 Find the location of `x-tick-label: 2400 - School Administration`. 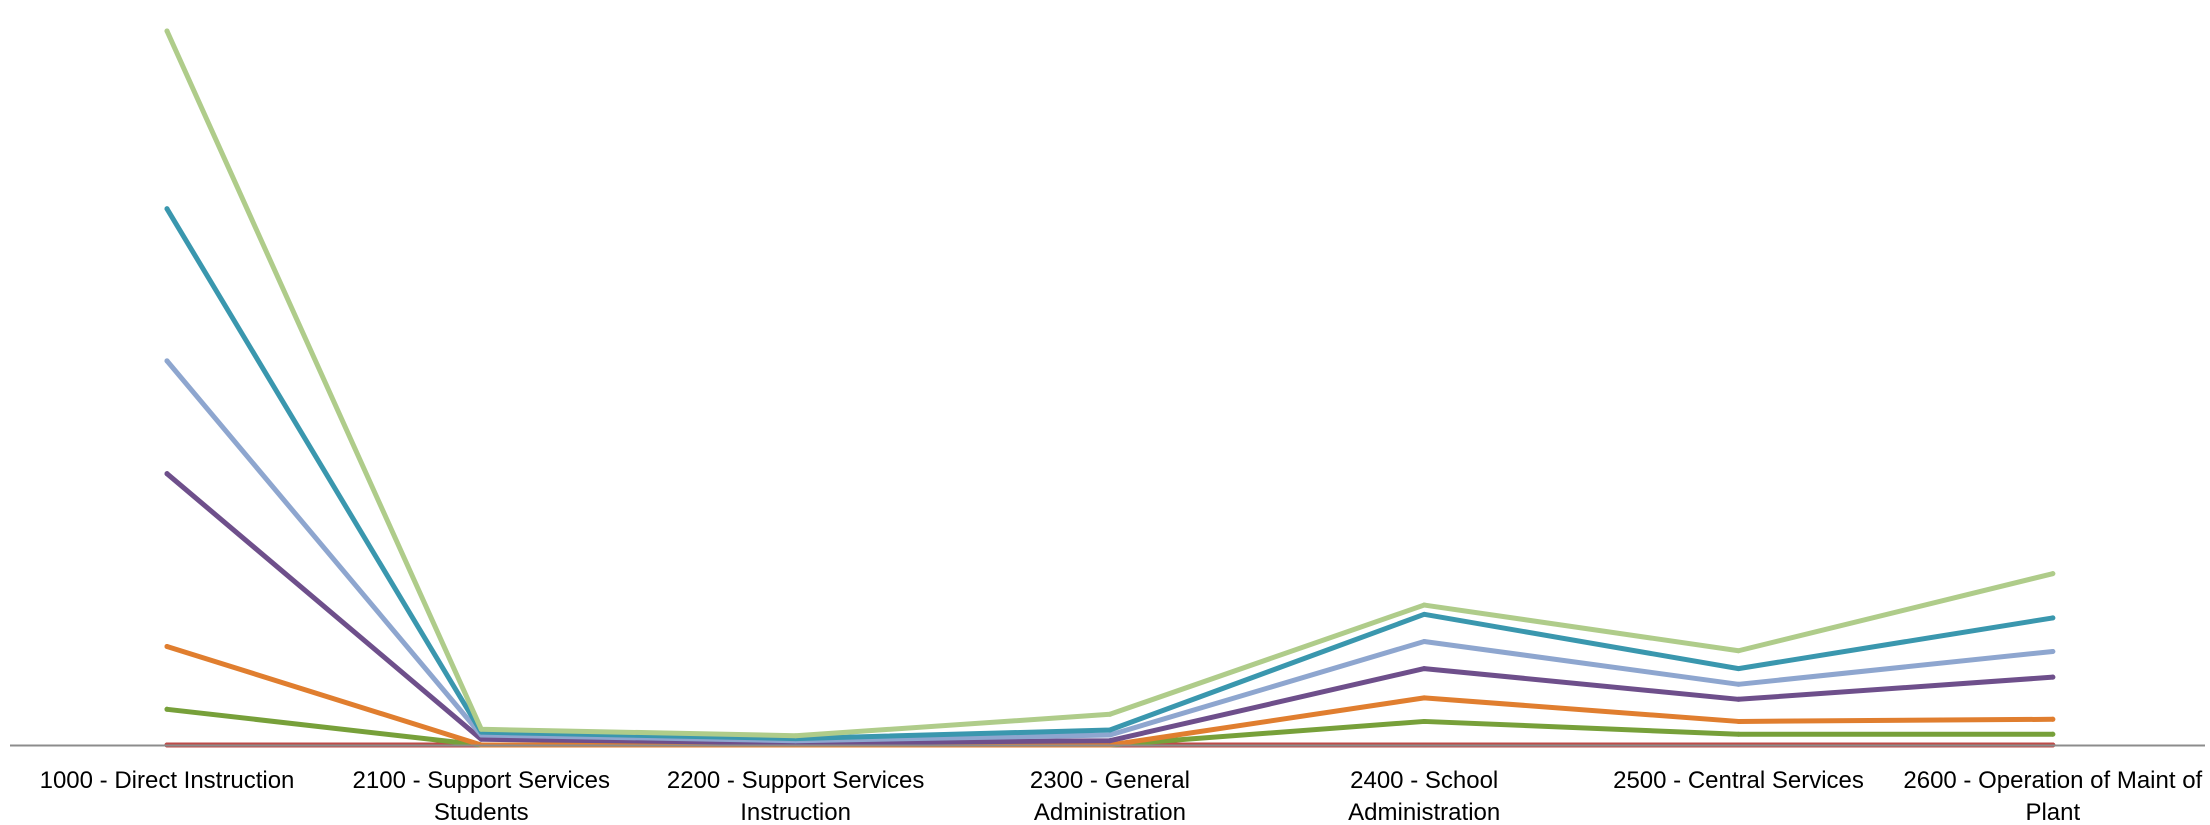

x-tick-label: 2400 - School Administration is located at coordinates (1424, 796).